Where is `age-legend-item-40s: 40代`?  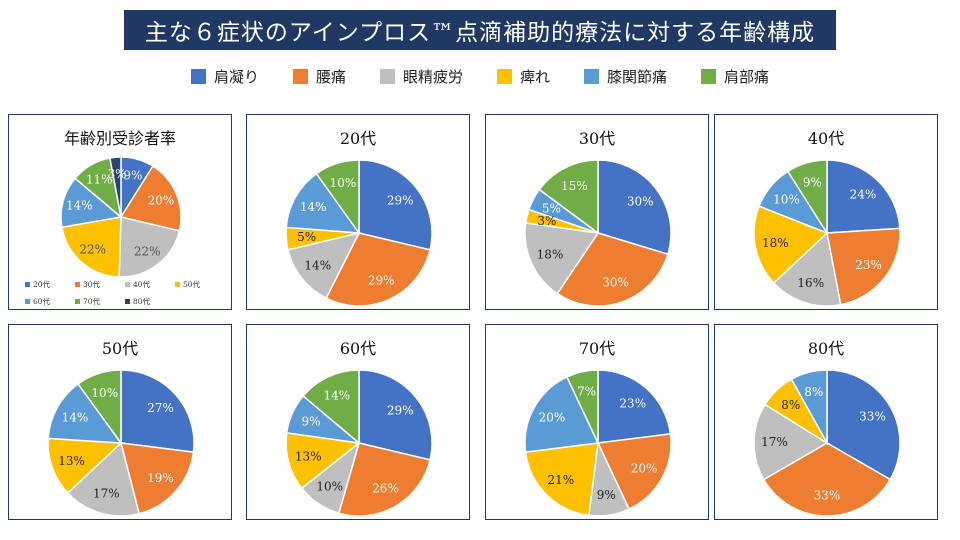 age-legend-item-40s: 40代 is located at coordinates (150, 284).